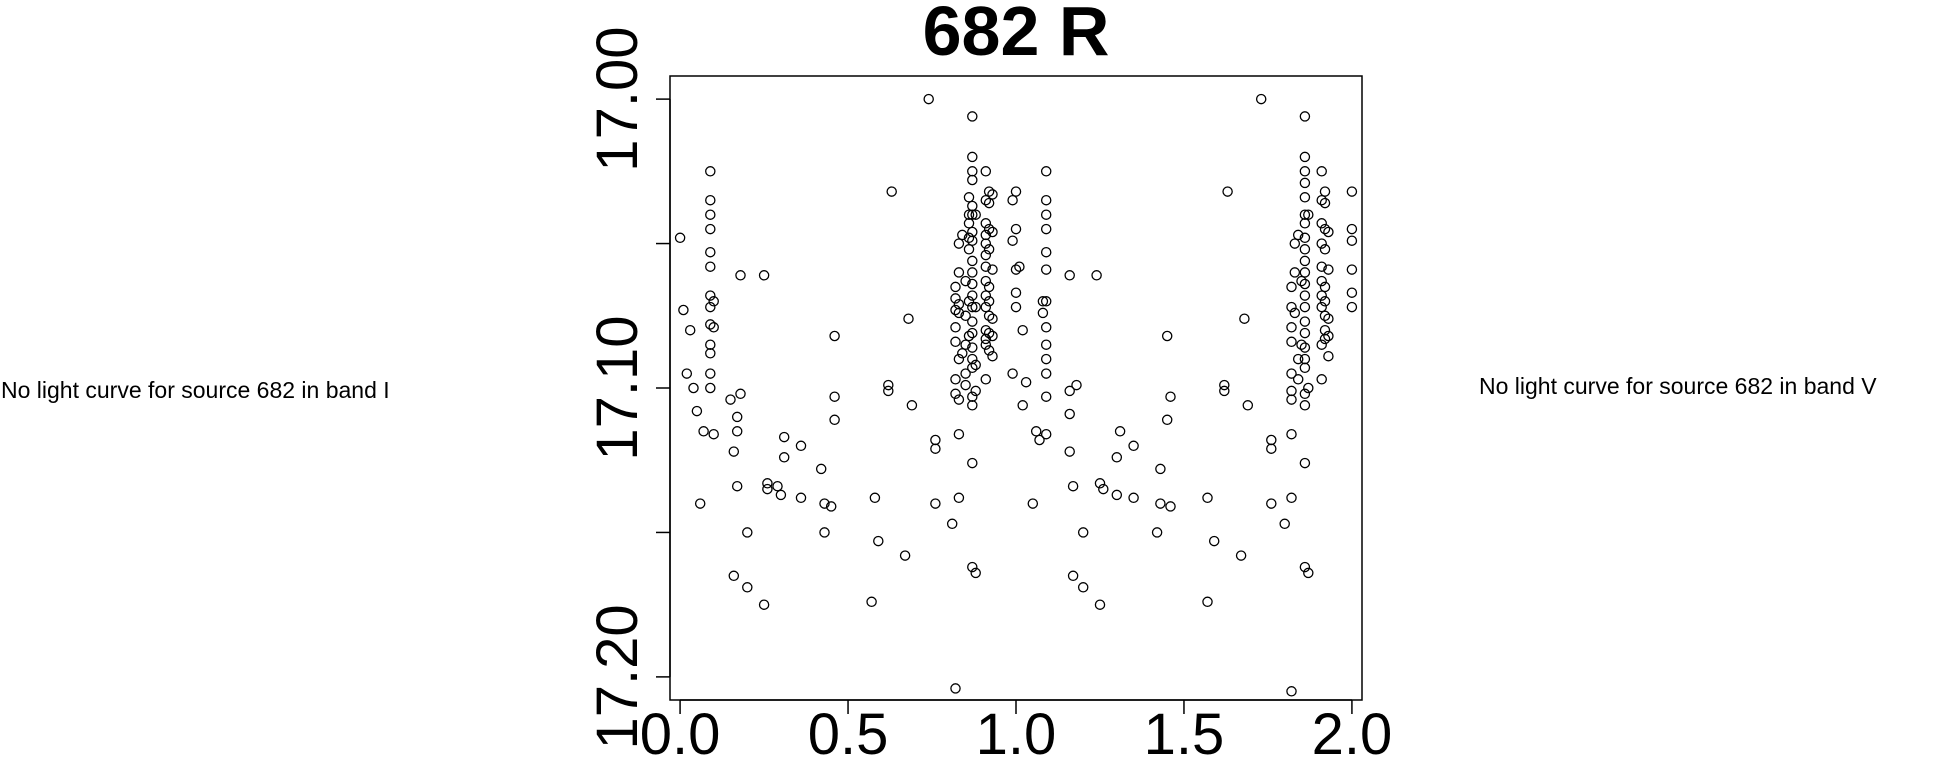 The width and height of the screenshot is (1953, 757). Describe the element at coordinates (1352, 729) in the screenshot. I see `x-tick-label: 2.0` at that location.